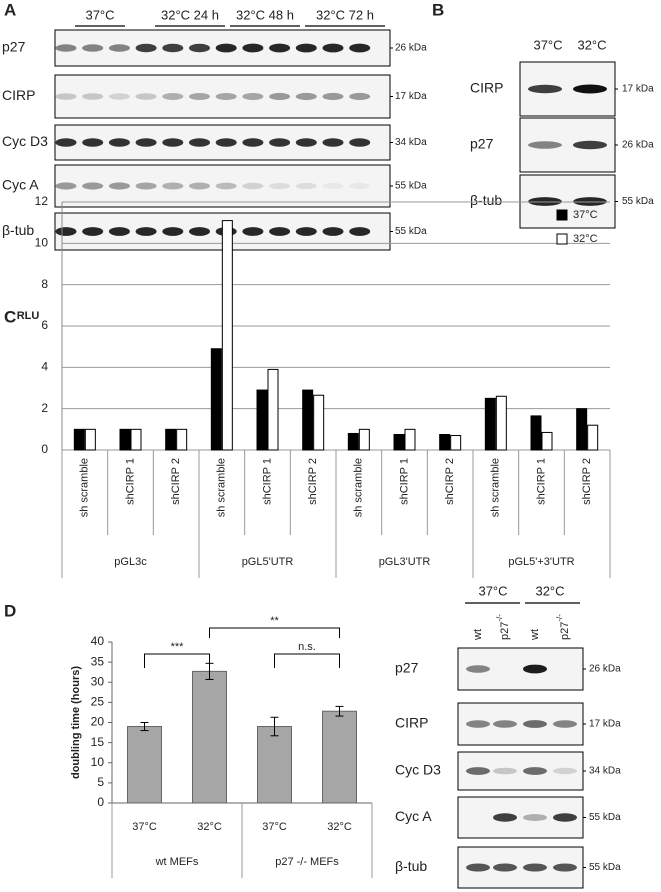  What do you see at coordinates (638, 145) in the screenshot?
I see `kda-label: 26 kDa` at bounding box center [638, 145].